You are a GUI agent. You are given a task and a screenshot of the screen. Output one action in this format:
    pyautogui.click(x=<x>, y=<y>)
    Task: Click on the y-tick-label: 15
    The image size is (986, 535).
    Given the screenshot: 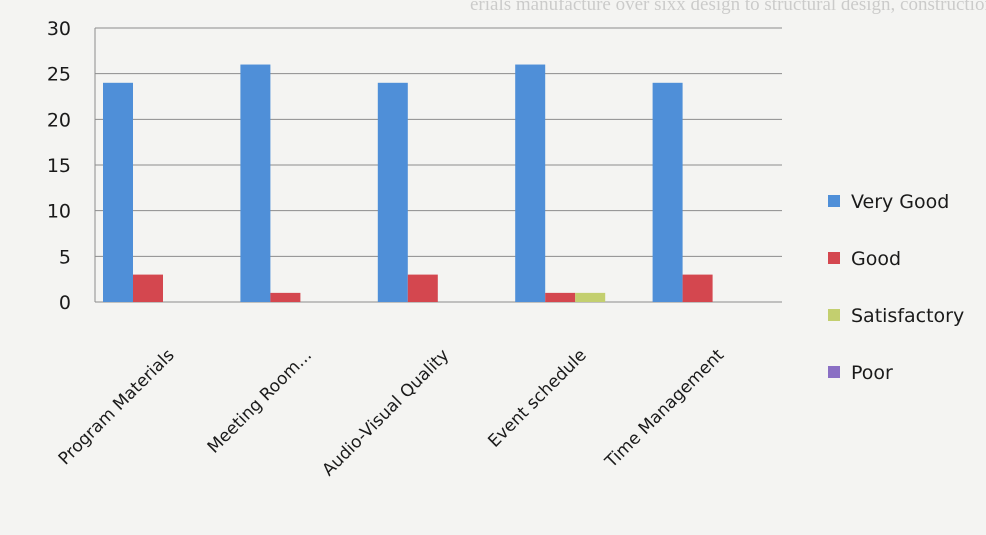 What is the action you would take?
    pyautogui.click(x=59, y=166)
    